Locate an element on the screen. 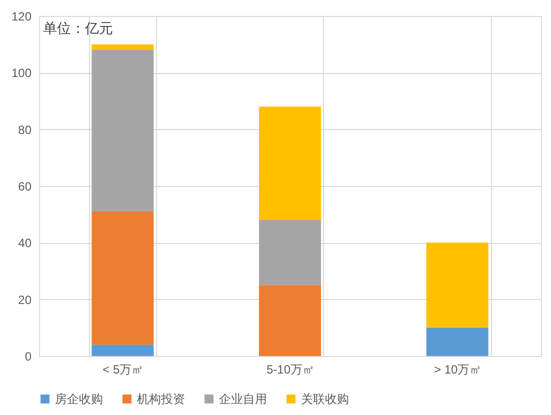 The image size is (551, 415). x-tick-label: 5-10万㎡ is located at coordinates (290, 369).